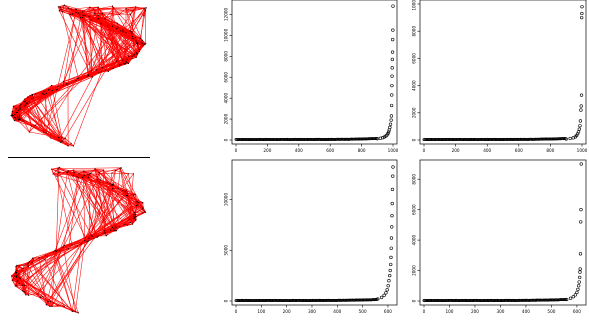 The width and height of the screenshot is (589, 323). What do you see at coordinates (582, 150) in the screenshot?
I see `x-tick-label: 1000` at bounding box center [582, 150].